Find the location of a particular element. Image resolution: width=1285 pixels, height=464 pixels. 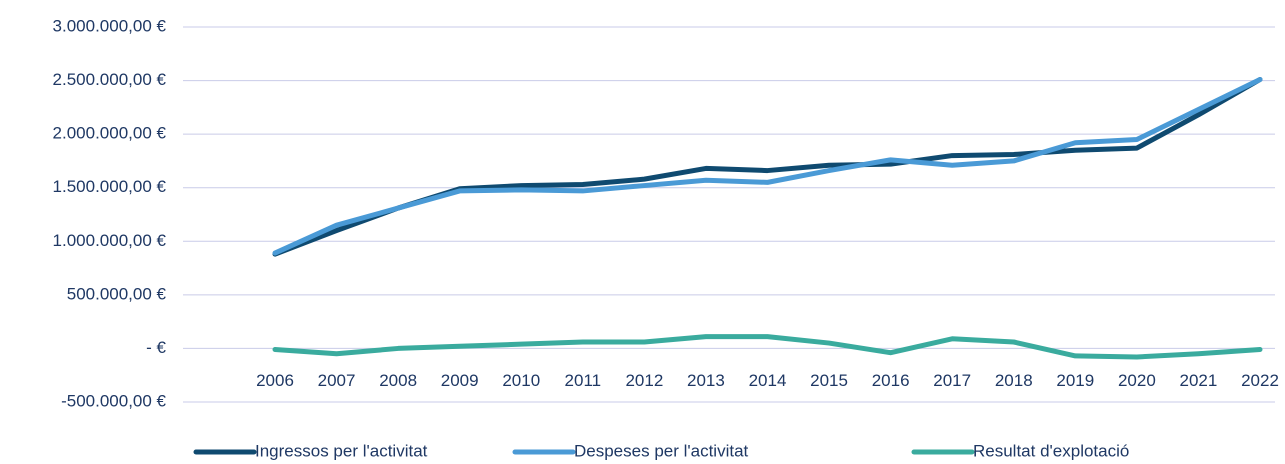

x-tick-label: 2012 is located at coordinates (644, 380).